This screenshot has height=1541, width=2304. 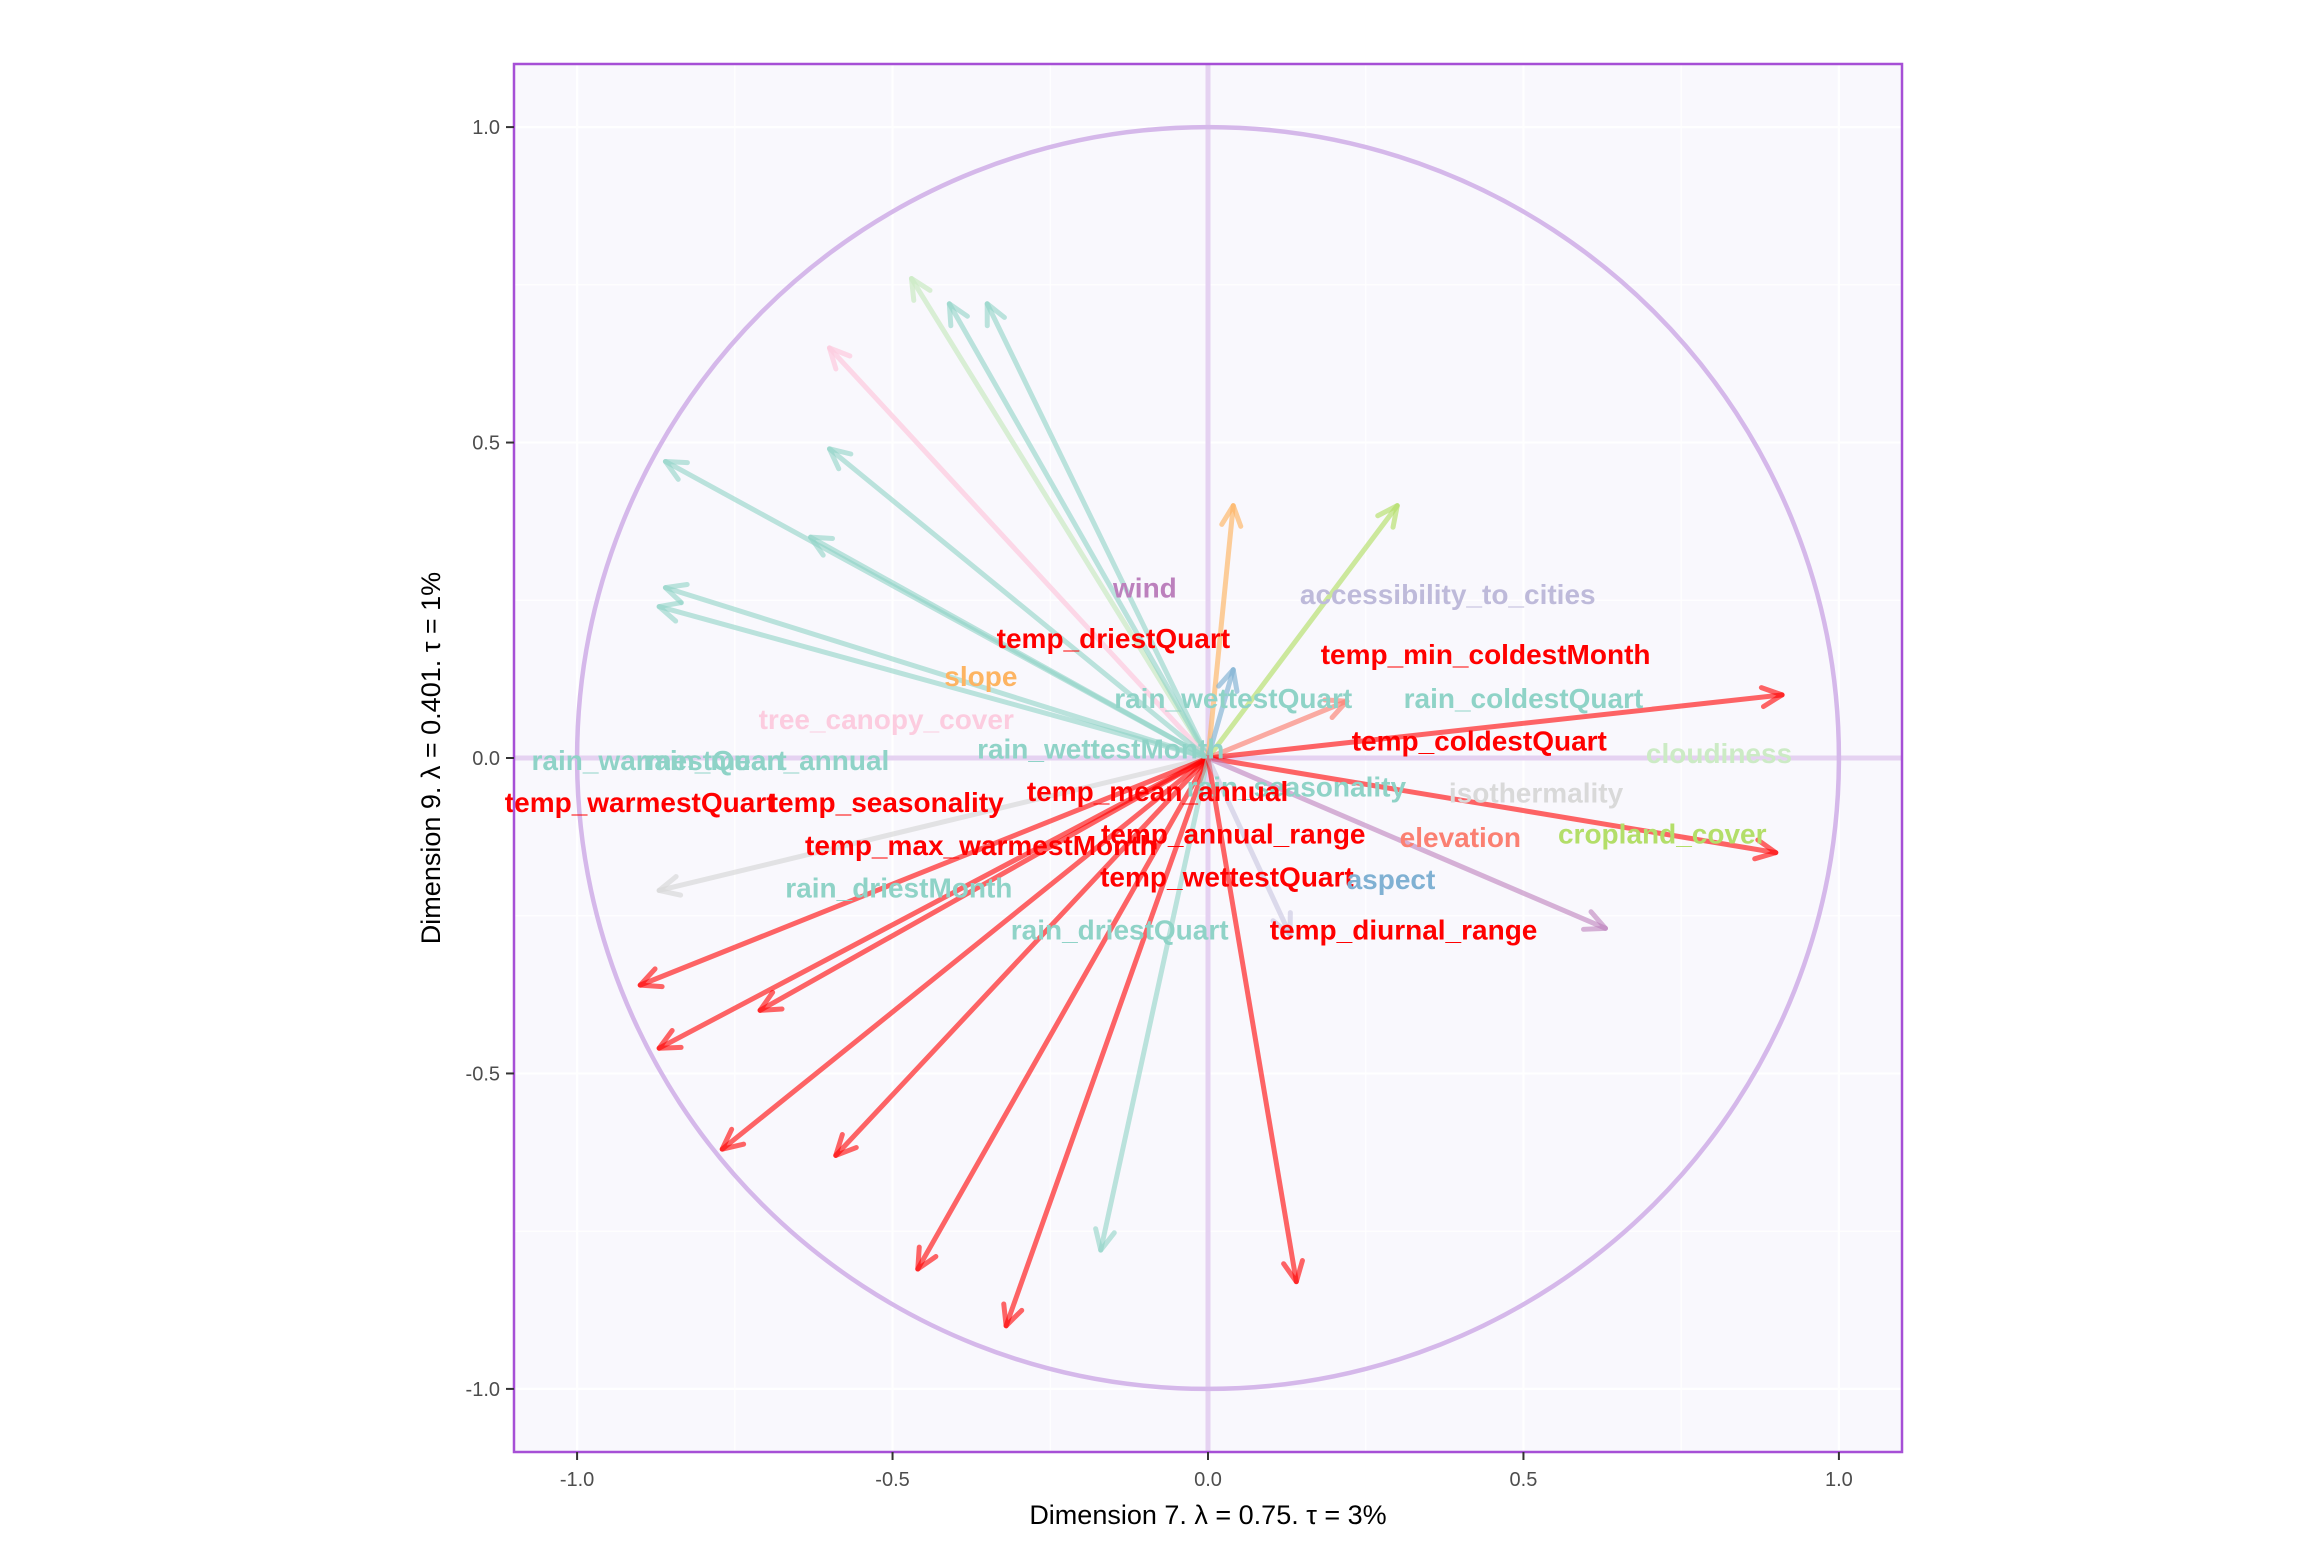 What do you see at coordinates (486, 759) in the screenshot?
I see `y-tick-label: 0.0` at bounding box center [486, 759].